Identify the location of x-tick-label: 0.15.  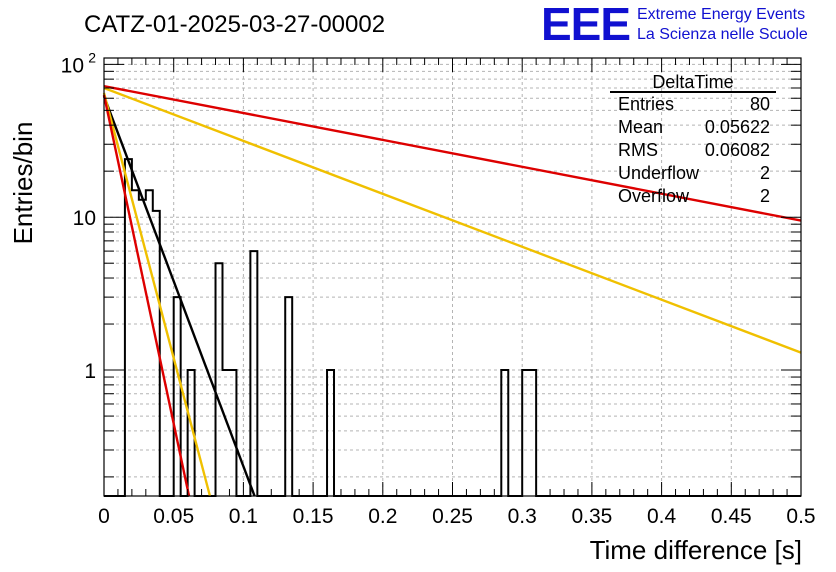
(313, 516).